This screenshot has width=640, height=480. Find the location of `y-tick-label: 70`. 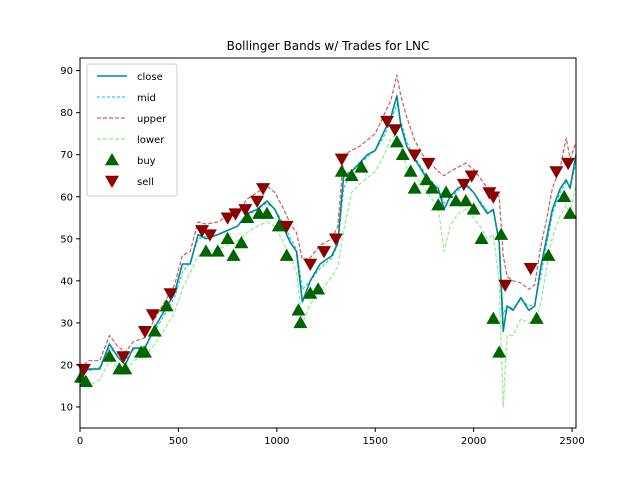

y-tick-label: 70 is located at coordinates (66, 155).